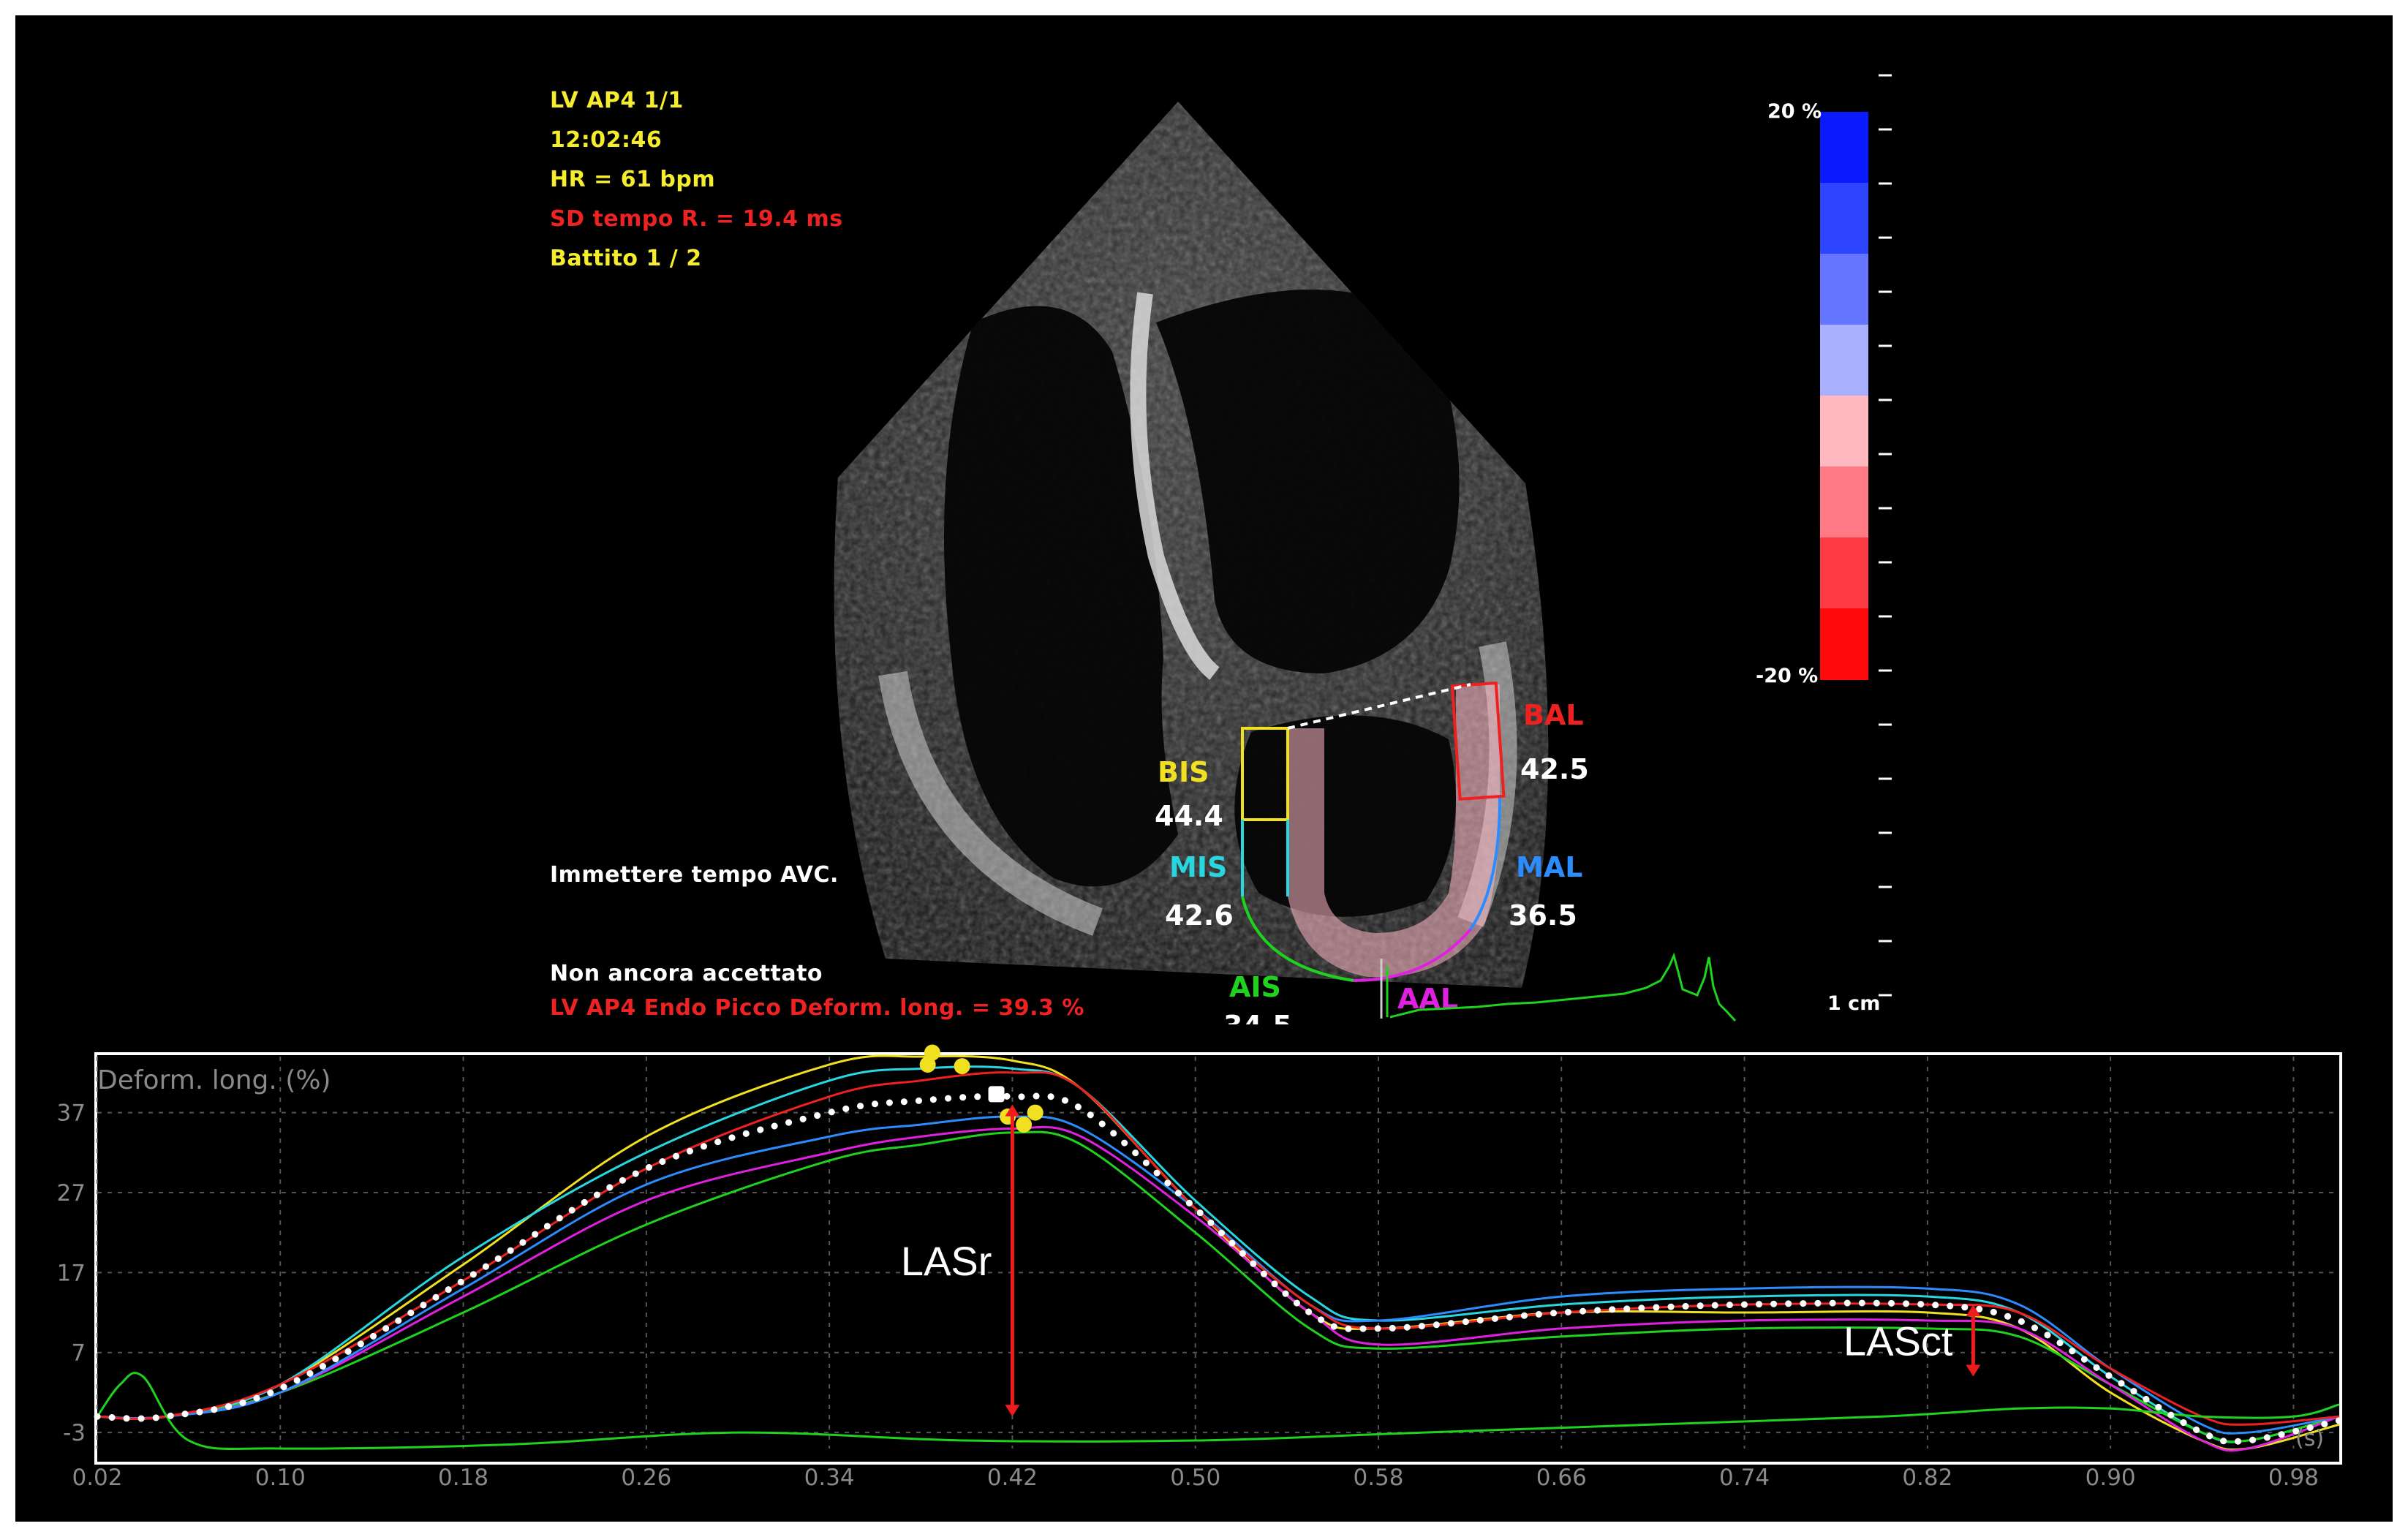 The width and height of the screenshot is (2408, 1537). What do you see at coordinates (1257, 1017) in the screenshot?
I see `segment-value-ais: 34.5` at bounding box center [1257, 1017].